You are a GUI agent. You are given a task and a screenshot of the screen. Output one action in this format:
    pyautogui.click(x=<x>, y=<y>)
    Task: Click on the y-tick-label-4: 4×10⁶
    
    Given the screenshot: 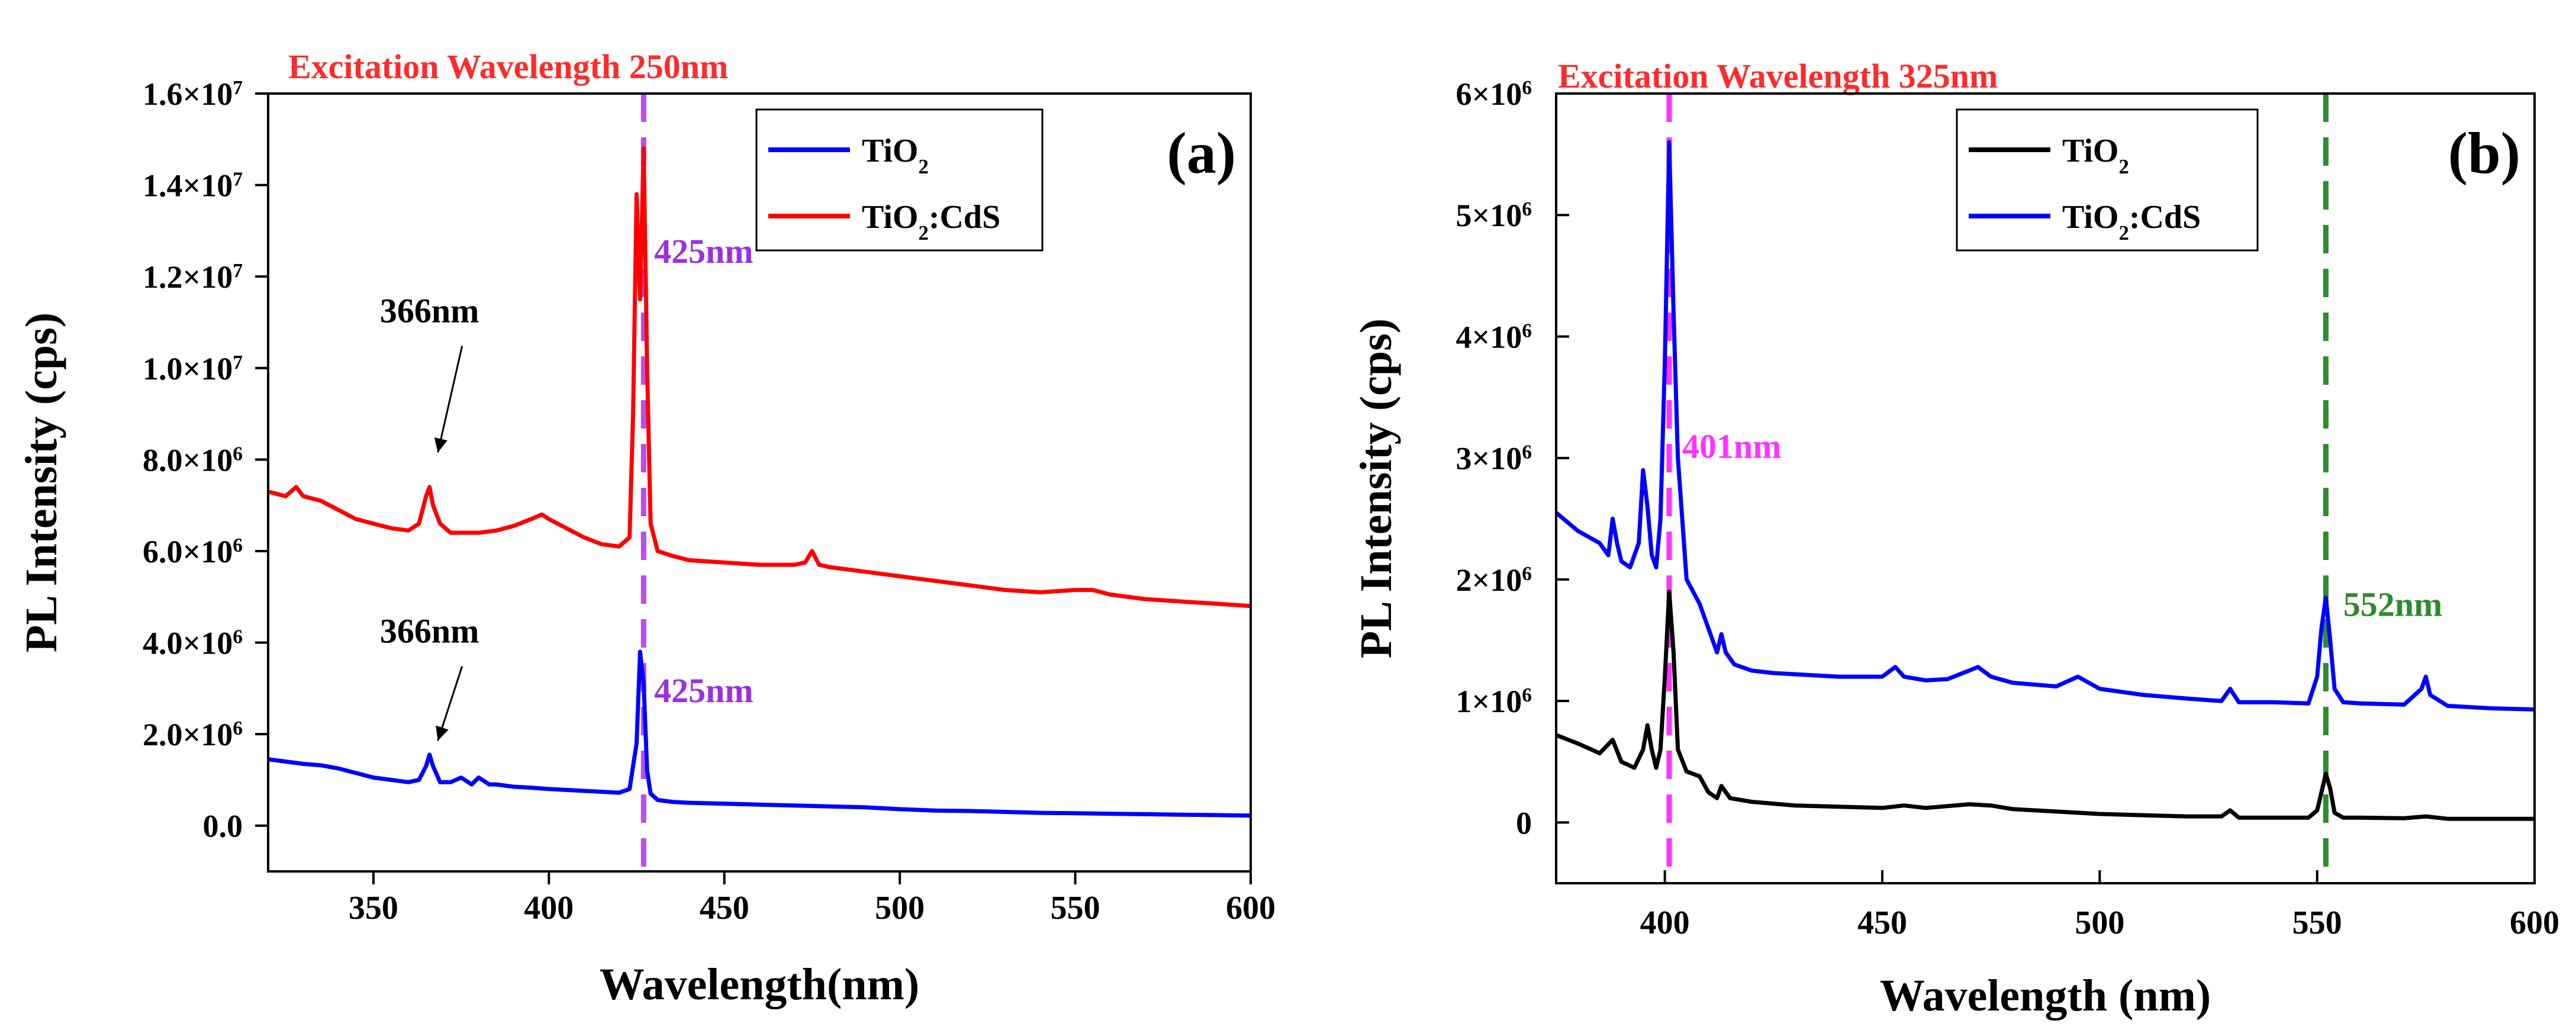 What is the action you would take?
    pyautogui.click(x=1494, y=337)
    